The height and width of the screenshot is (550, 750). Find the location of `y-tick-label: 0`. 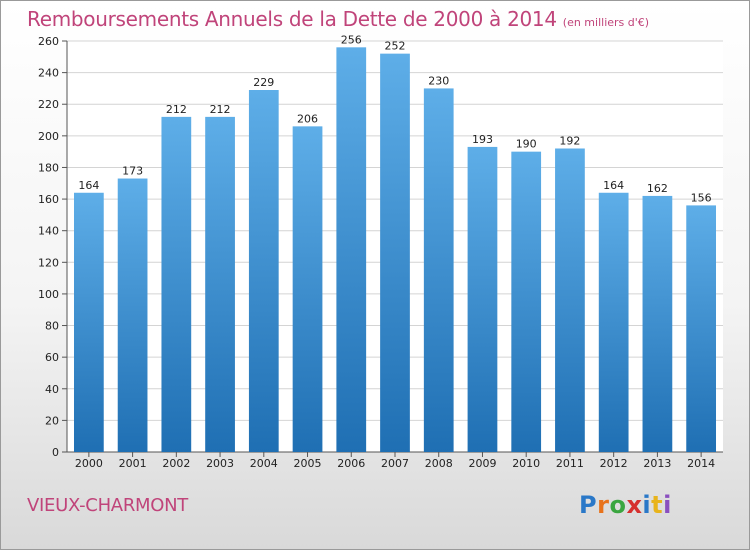

y-tick-label: 0 is located at coordinates (55, 452).